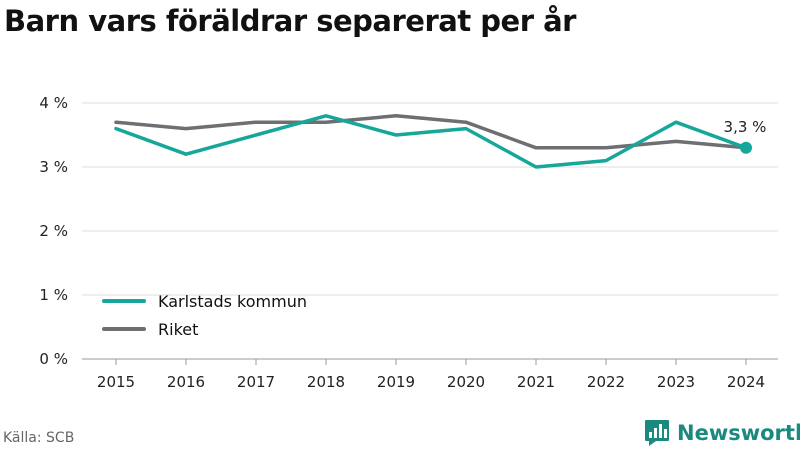 The height and width of the screenshot is (450, 800). Describe the element at coordinates (53, 167) in the screenshot. I see `y-tick-label: 3 %` at that location.